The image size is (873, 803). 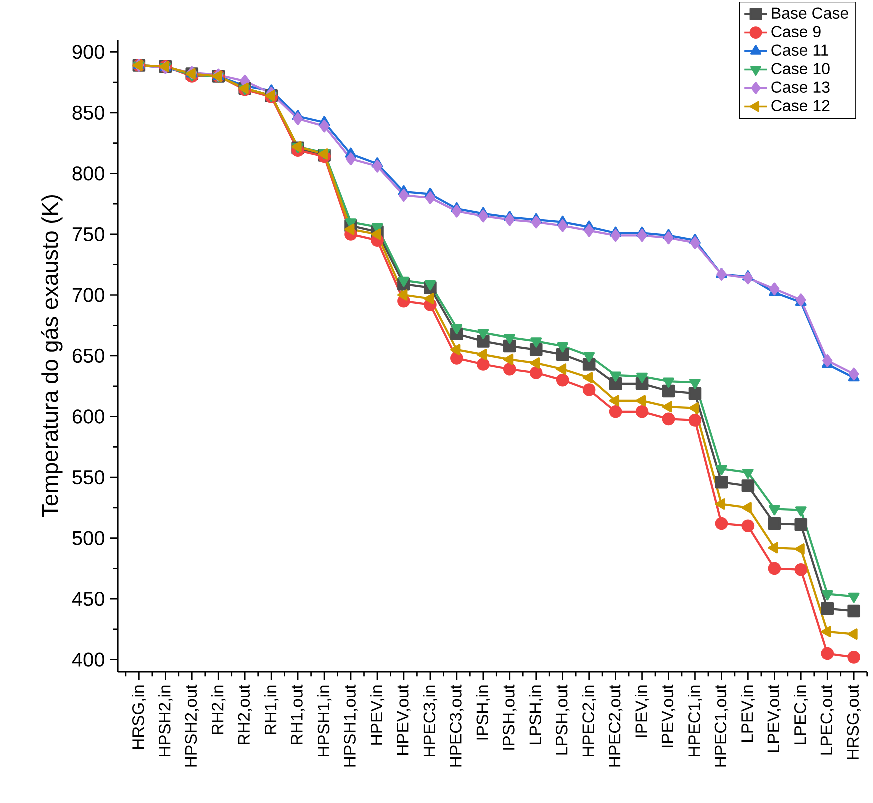 I want to click on x-tick-label: IPEV,in, so click(x=642, y=712).